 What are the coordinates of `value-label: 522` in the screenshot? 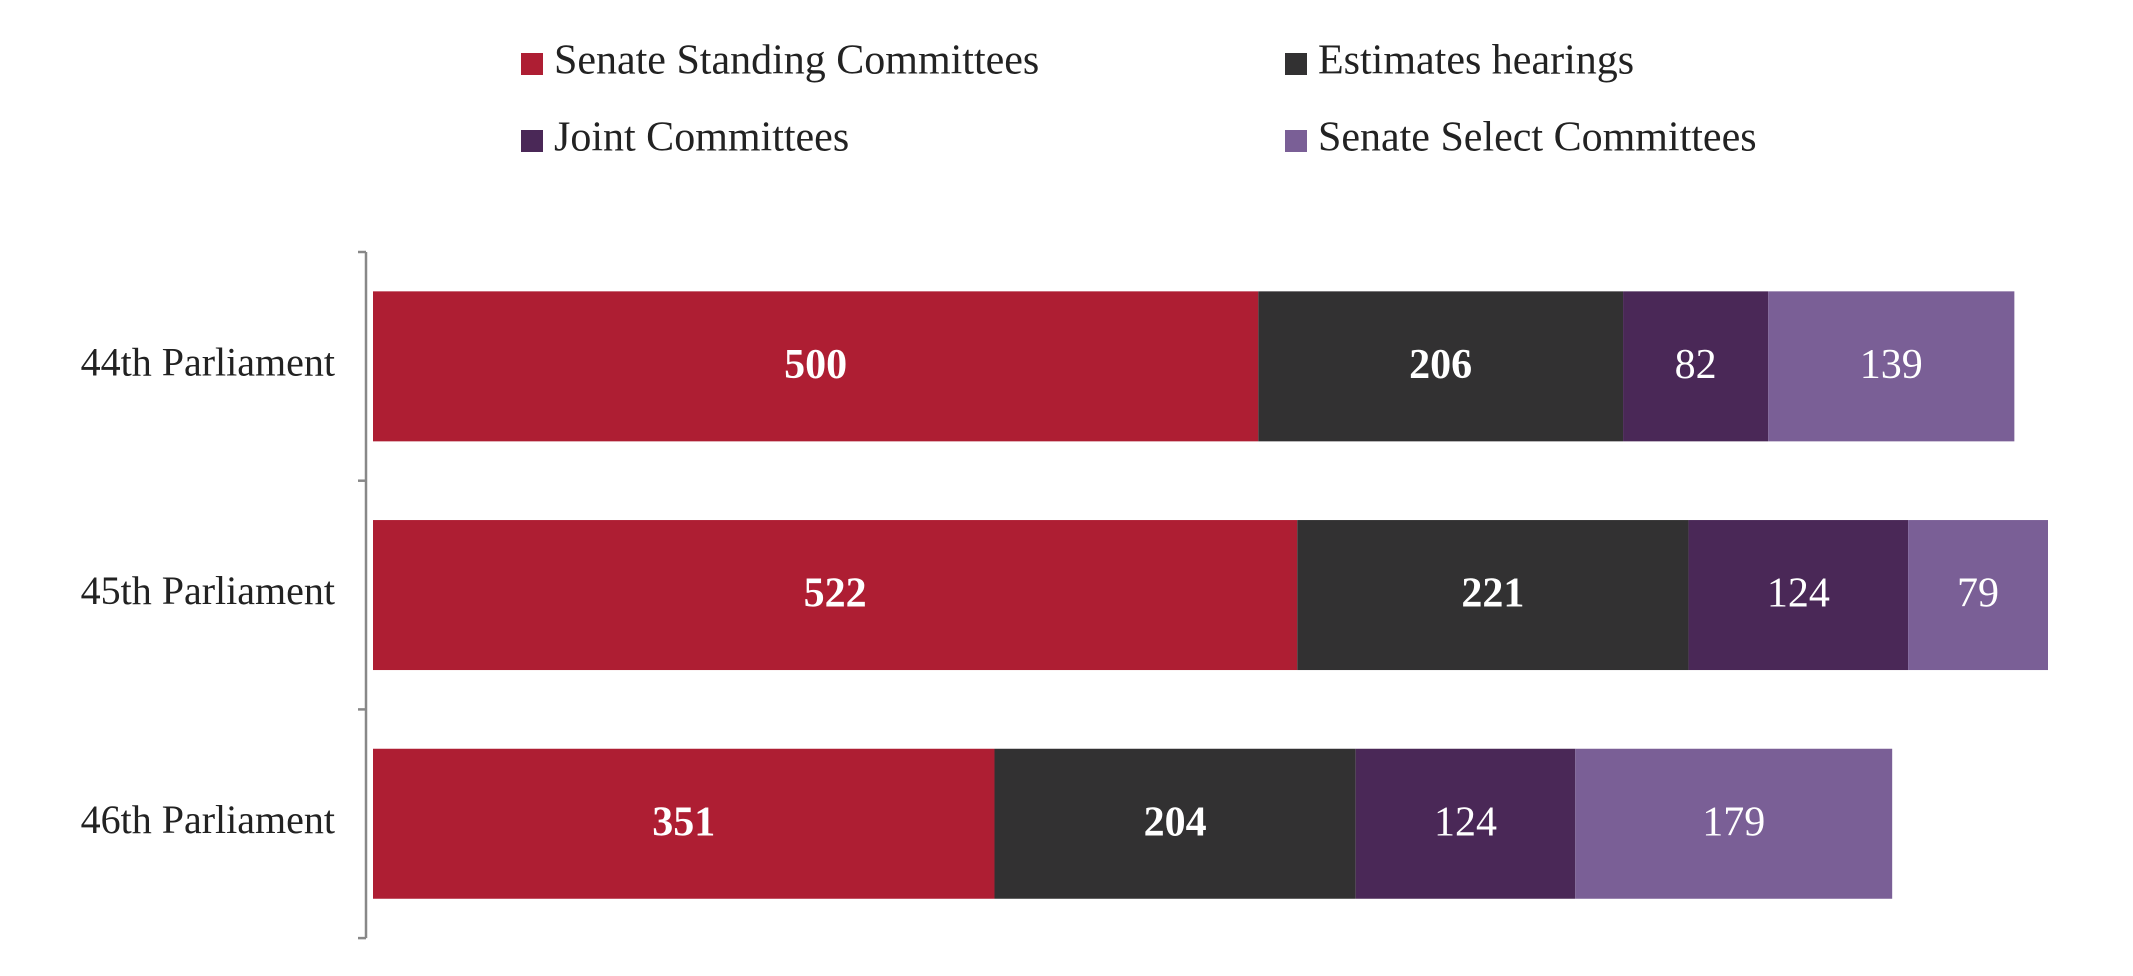 It's located at (835, 594).